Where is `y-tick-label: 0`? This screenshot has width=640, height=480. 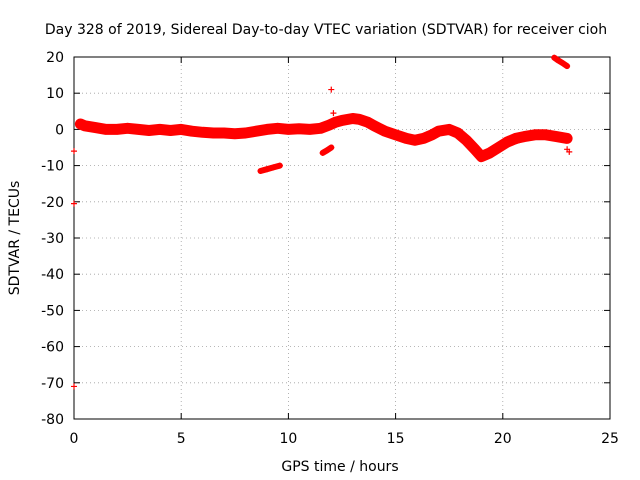 y-tick-label: 0 is located at coordinates (59, 130).